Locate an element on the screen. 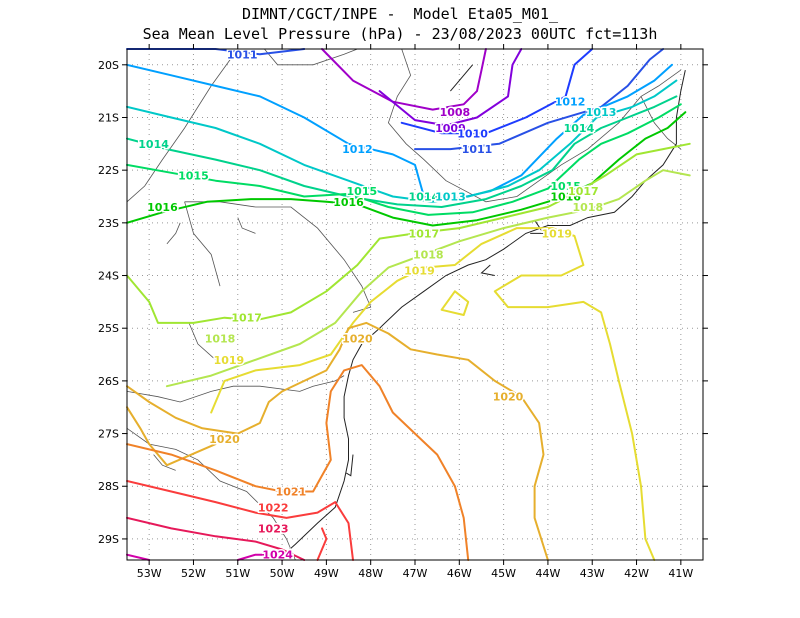 This screenshot has width=800, height=618. lon-tick-label: 43W is located at coordinates (592, 573).